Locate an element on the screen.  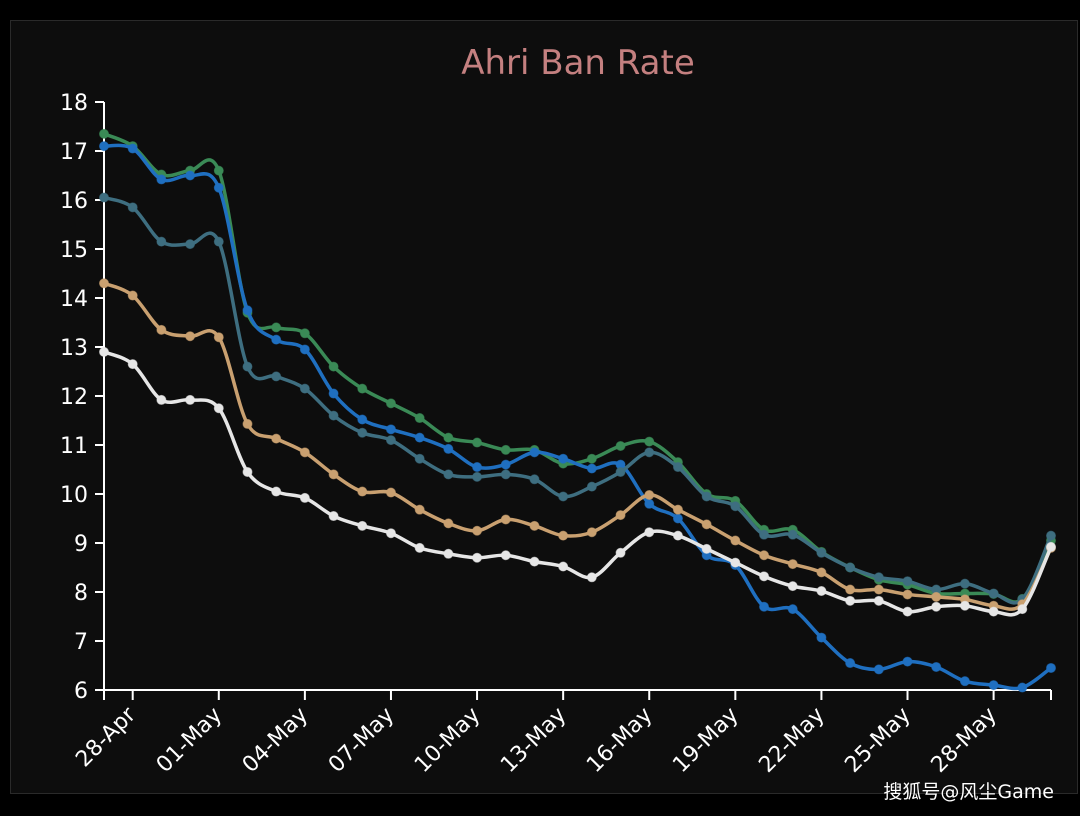
y-tick-label: 7 is located at coordinates (81, 642).